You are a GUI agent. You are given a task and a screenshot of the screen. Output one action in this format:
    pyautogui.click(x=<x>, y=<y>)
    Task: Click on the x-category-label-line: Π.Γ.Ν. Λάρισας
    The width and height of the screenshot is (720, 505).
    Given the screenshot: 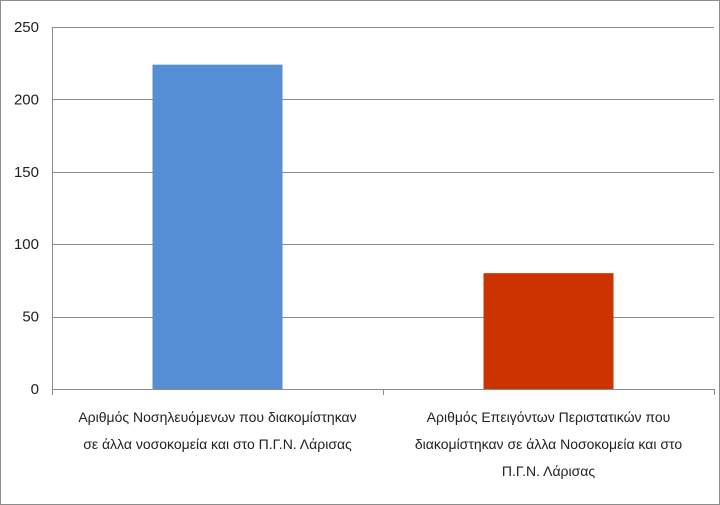 What is the action you would take?
    pyautogui.click(x=548, y=471)
    